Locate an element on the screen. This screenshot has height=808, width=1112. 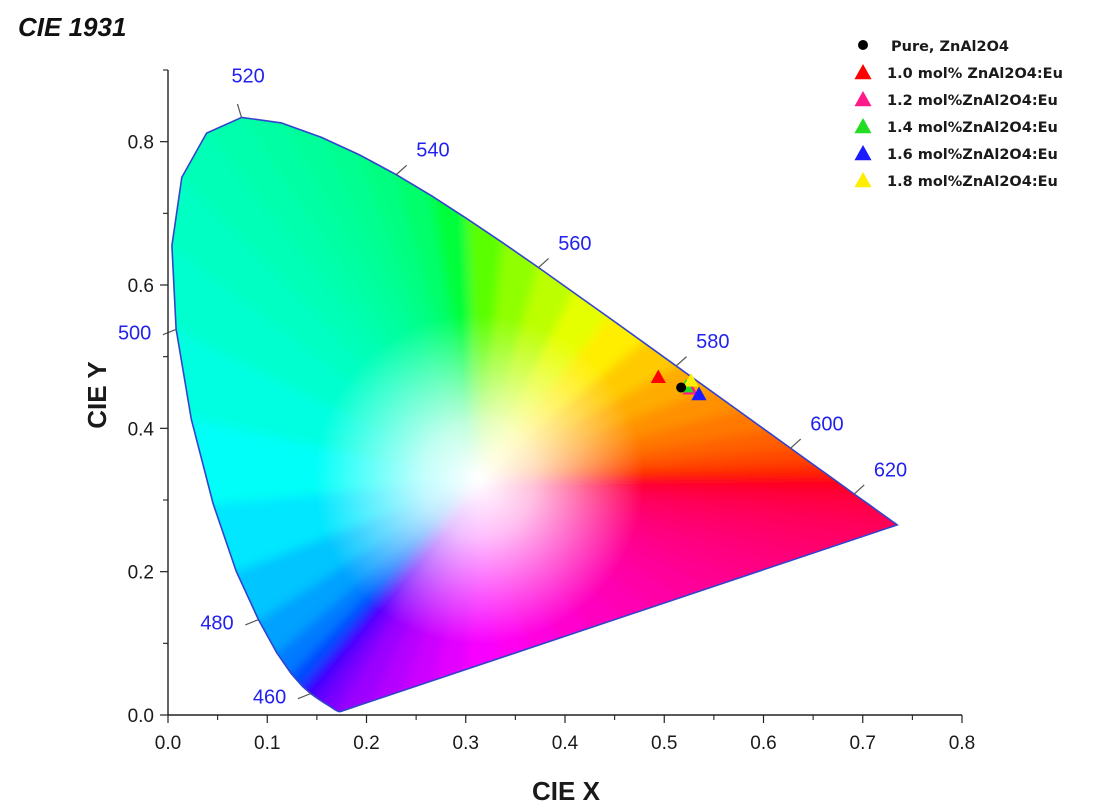
wavelength-label: 460 is located at coordinates (269, 698).